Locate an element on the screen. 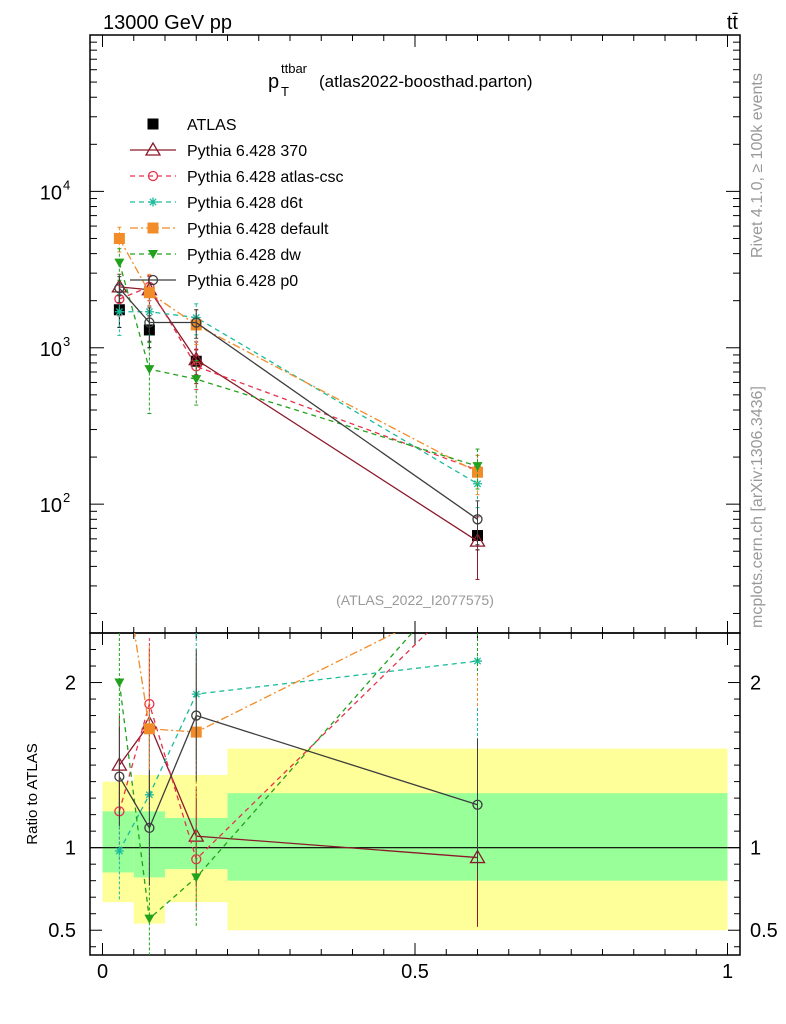 This screenshot has height=1024, width=786. legend-label: Pythia 6.428 atlas-csc is located at coordinates (265, 177).